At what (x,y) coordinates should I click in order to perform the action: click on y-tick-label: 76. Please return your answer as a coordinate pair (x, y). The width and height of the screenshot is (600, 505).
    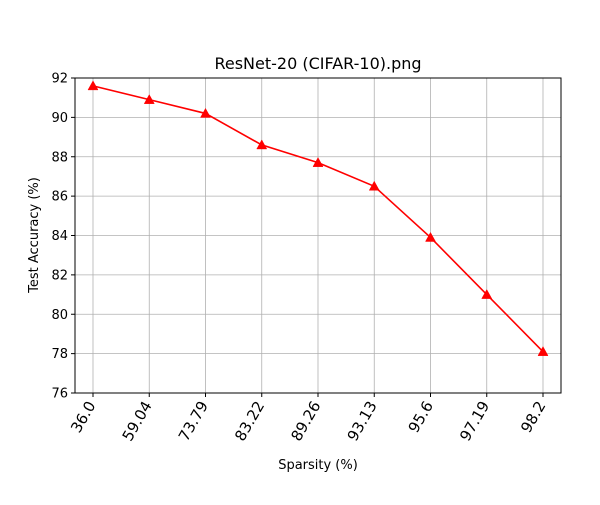
    Looking at the image, I should click on (59, 394).